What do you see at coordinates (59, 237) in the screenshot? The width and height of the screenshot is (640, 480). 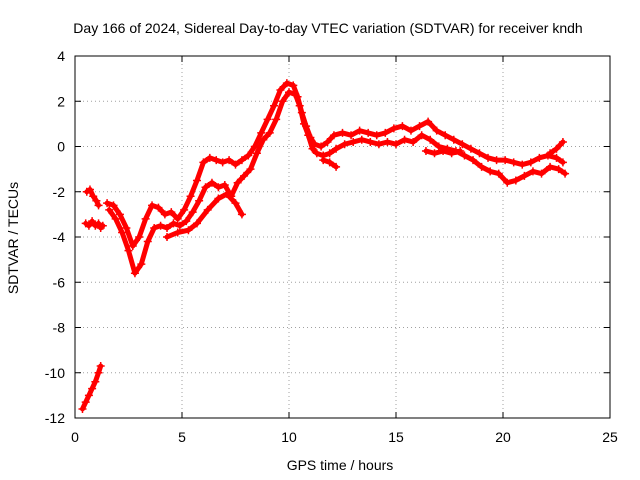 I see `y-tick-label: -4` at bounding box center [59, 237].